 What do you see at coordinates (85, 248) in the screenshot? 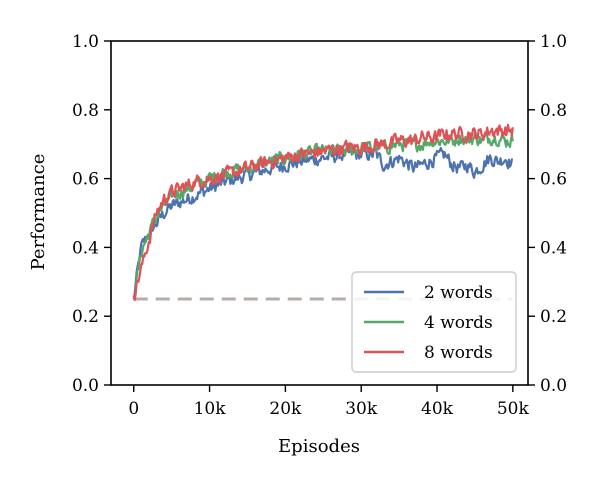
I see `y-tick-label-left: 0.4` at bounding box center [85, 248].